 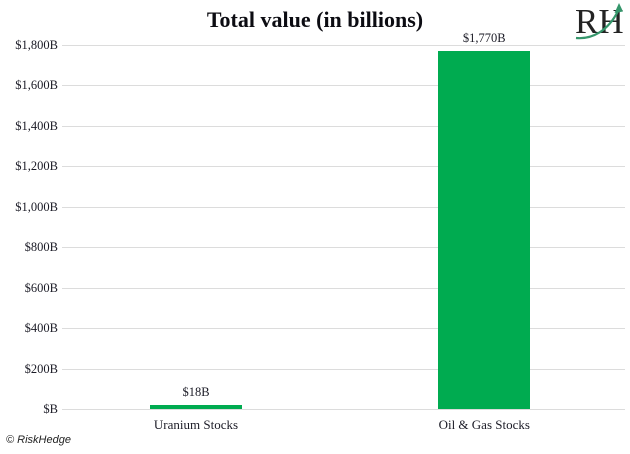 What do you see at coordinates (196, 392) in the screenshot?
I see `bar-value-label: $18B` at bounding box center [196, 392].